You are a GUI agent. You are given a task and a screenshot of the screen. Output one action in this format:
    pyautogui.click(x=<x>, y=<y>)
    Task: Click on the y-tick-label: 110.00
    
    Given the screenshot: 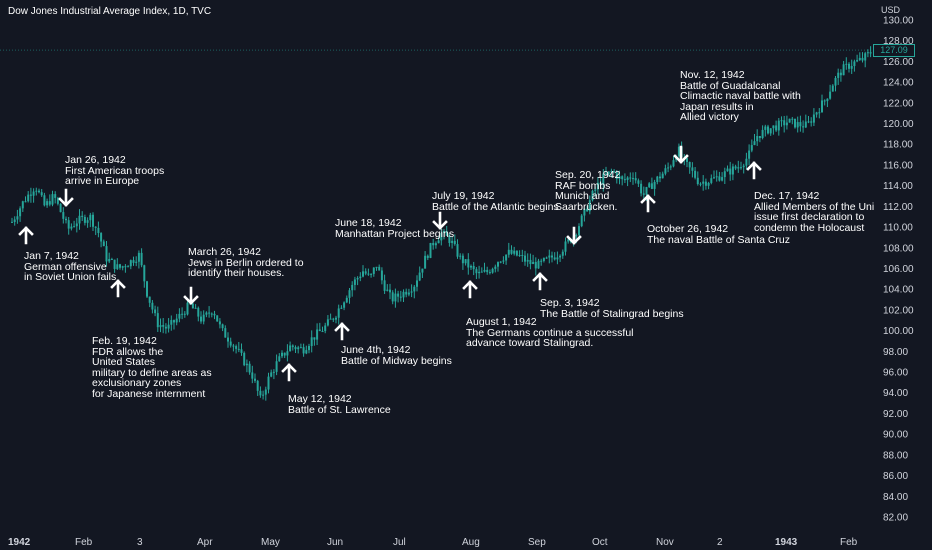 What is the action you would take?
    pyautogui.click(x=898, y=228)
    